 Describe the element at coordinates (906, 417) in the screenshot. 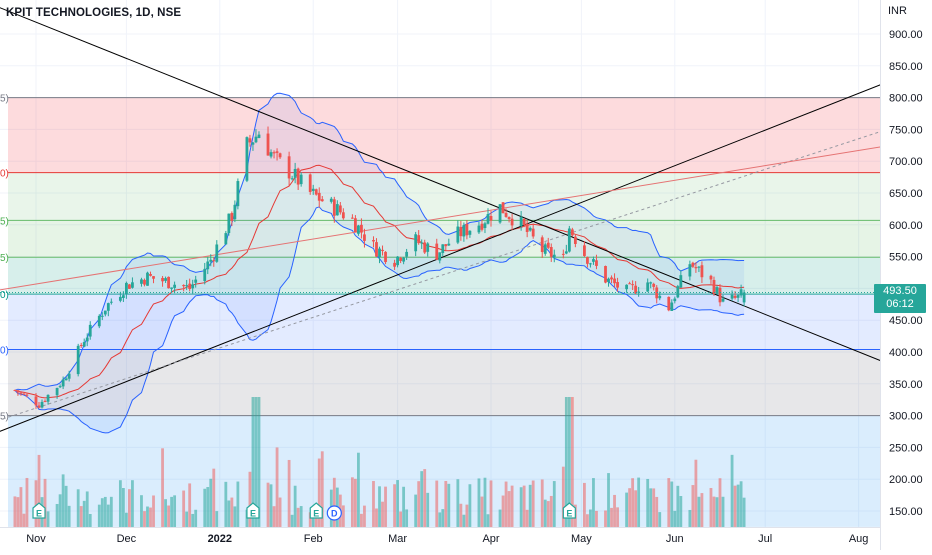

I see `y-tick-label: 300.00` at that location.